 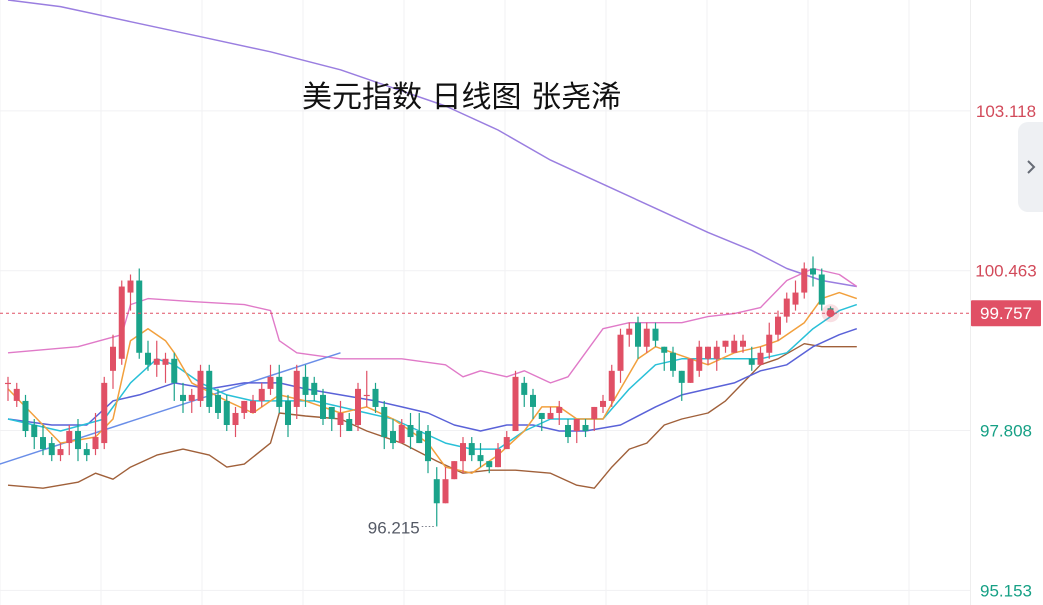 What do you see at coordinates (830, 313) in the screenshot?
I see `current-price-dot` at bounding box center [830, 313].